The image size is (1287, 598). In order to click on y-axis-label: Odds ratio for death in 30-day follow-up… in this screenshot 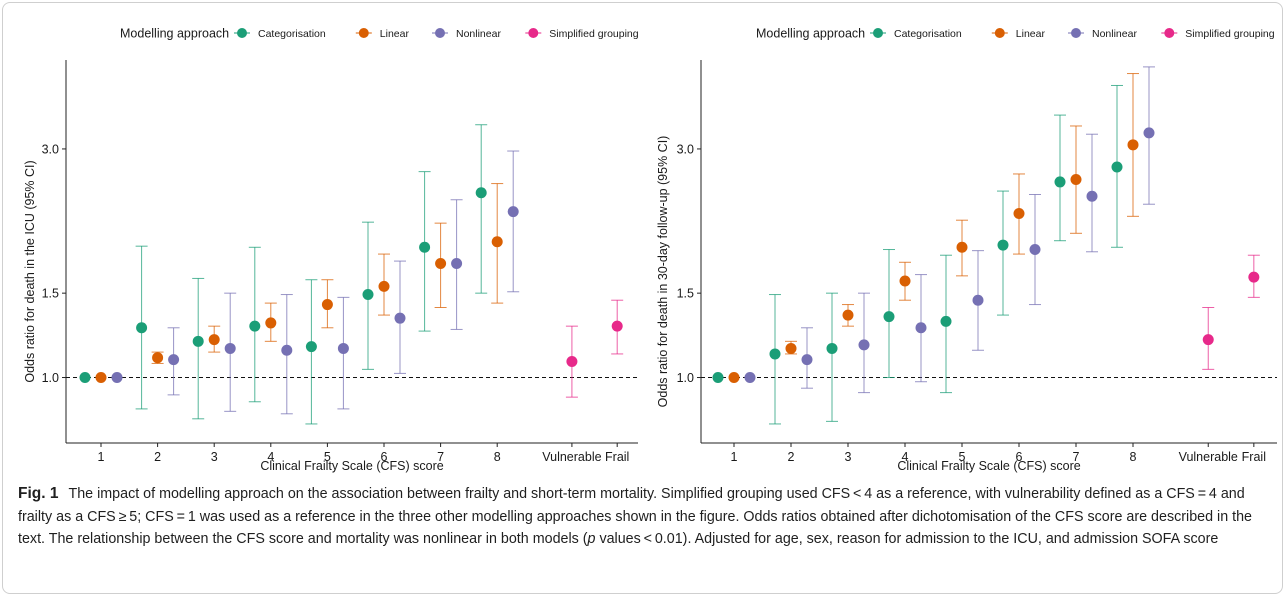, I will do `click(663, 272)`.